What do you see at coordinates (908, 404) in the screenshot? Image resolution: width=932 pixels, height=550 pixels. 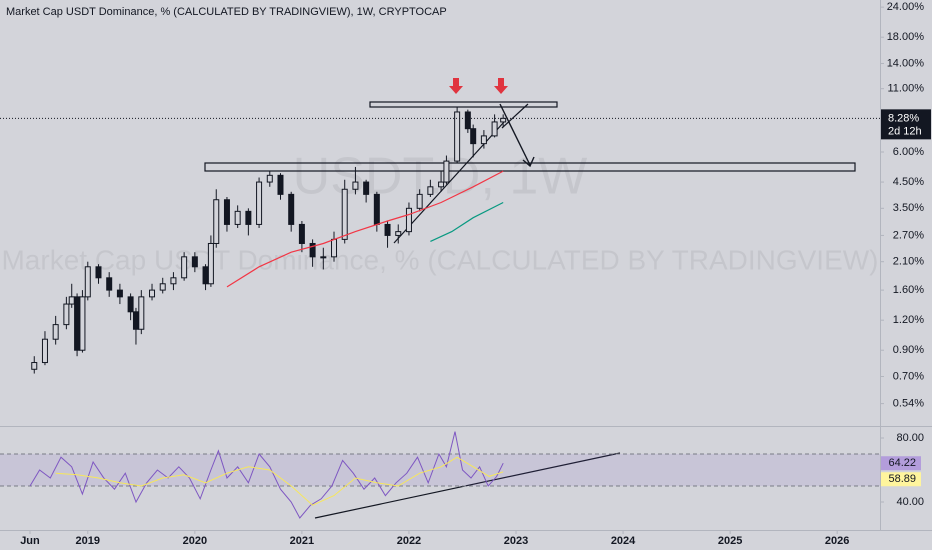 I see `y-tick-label: 0.54%` at bounding box center [908, 404].